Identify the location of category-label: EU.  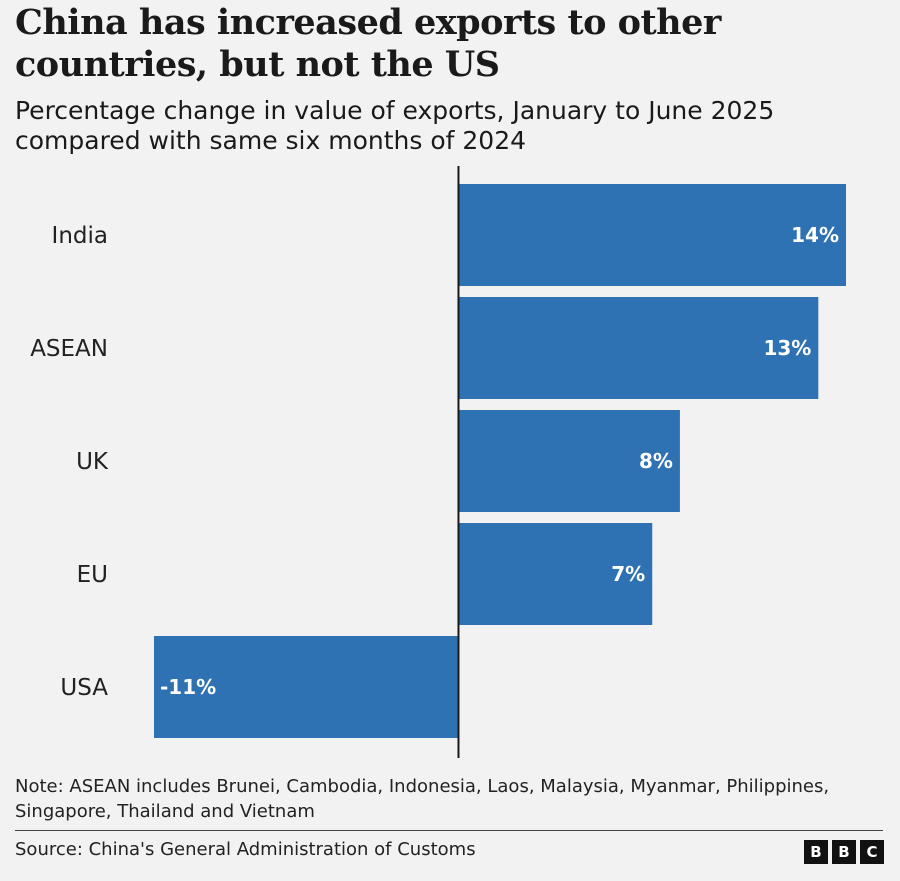
(92, 575).